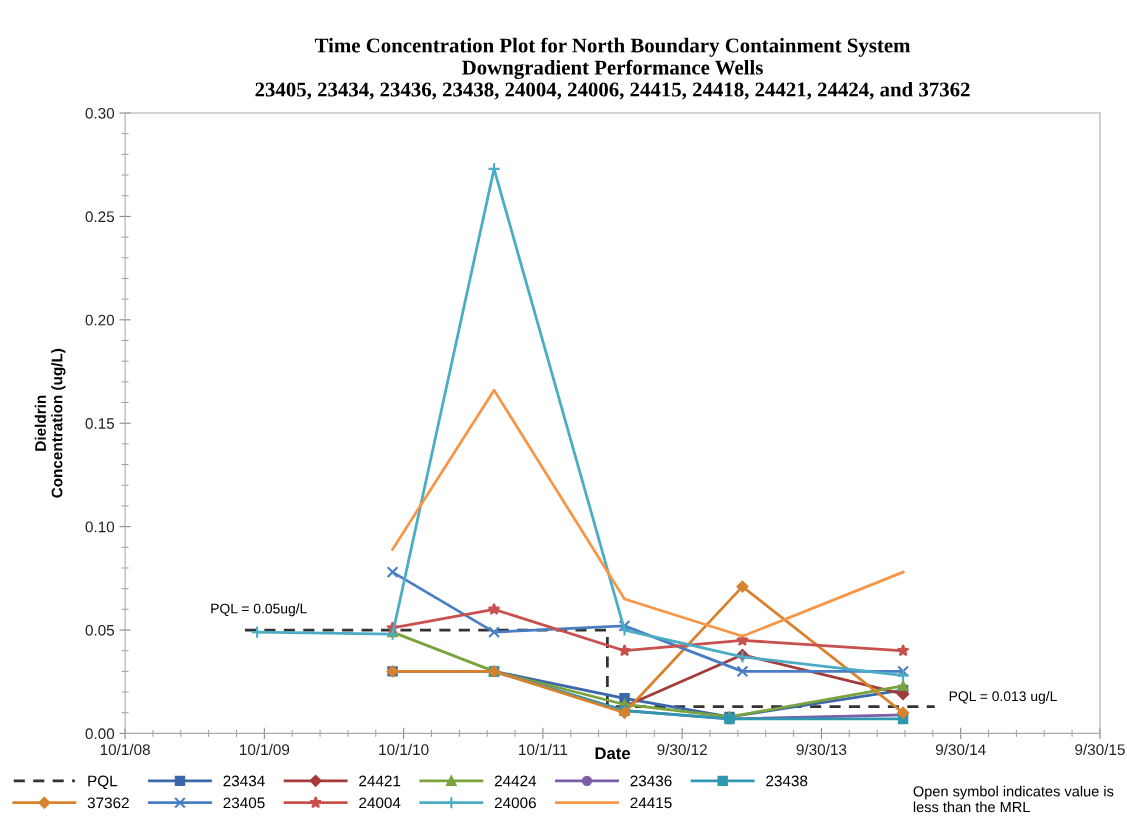 The image size is (1127, 825). Describe the element at coordinates (960, 749) in the screenshot. I see `x-tick-label: 9/30/14` at that location.